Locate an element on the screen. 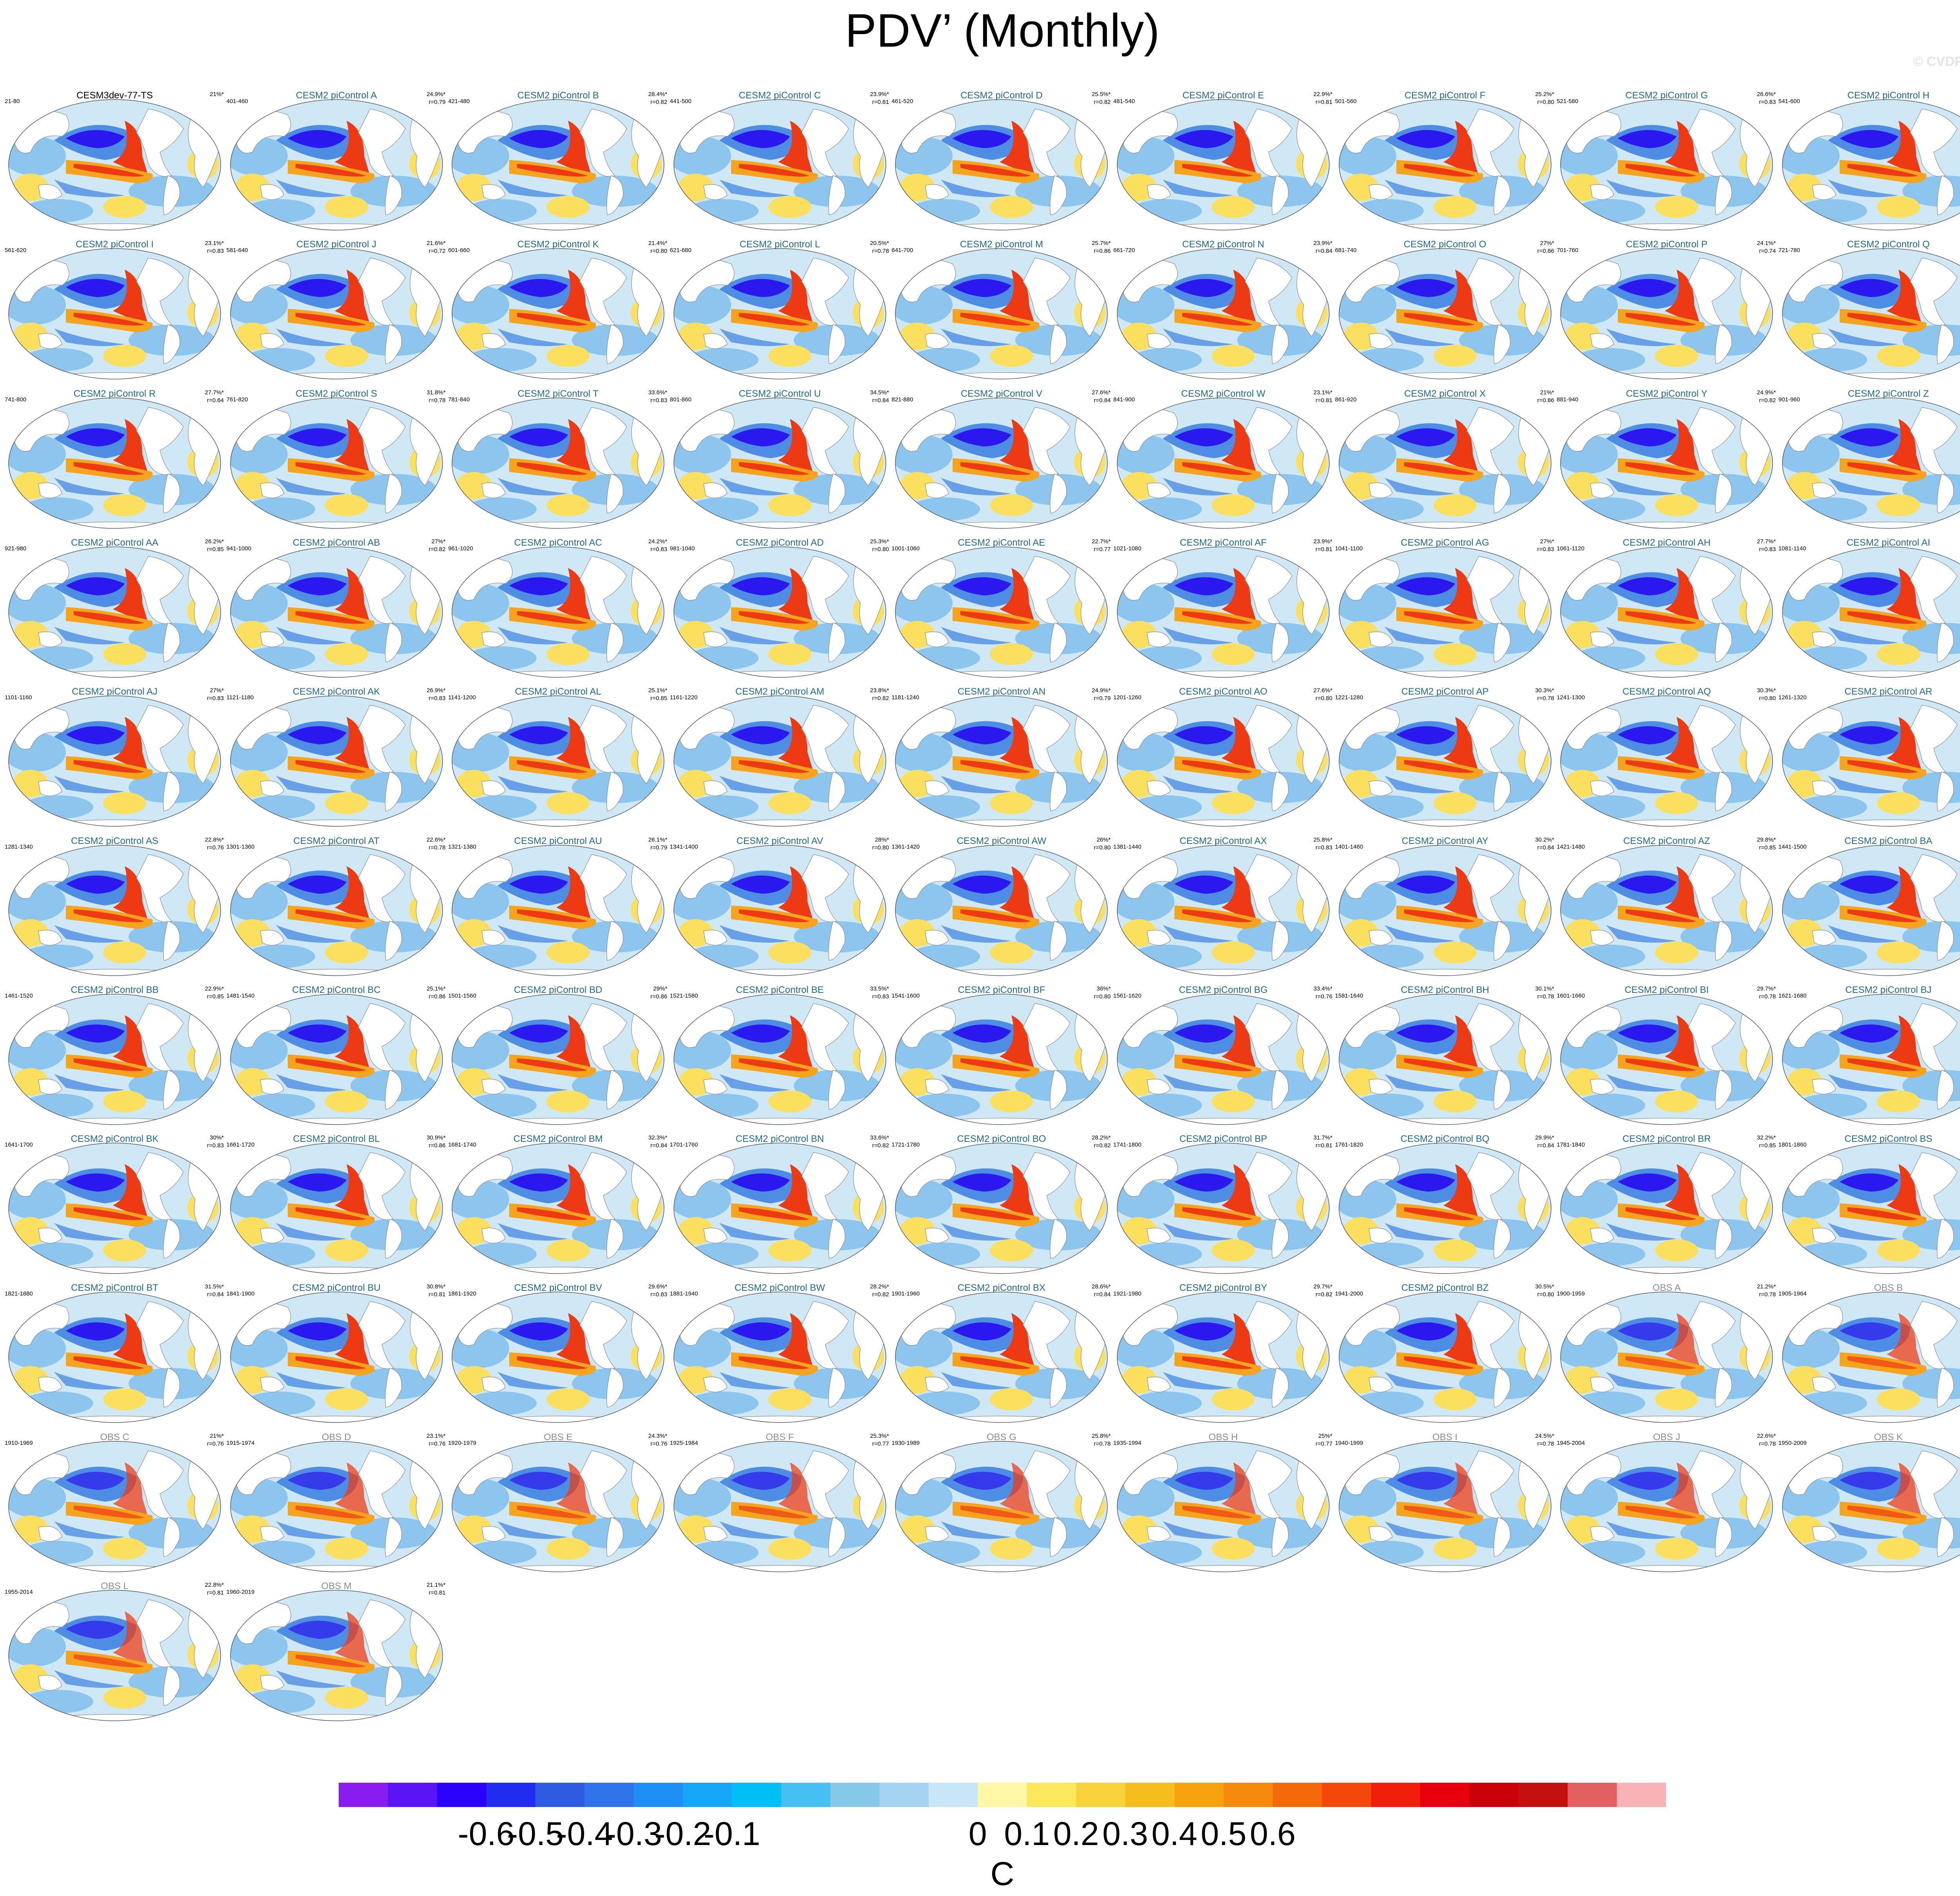 The width and height of the screenshot is (1960, 1896). panel-stats: 25.1%* r=0.86 is located at coordinates (435, 993).